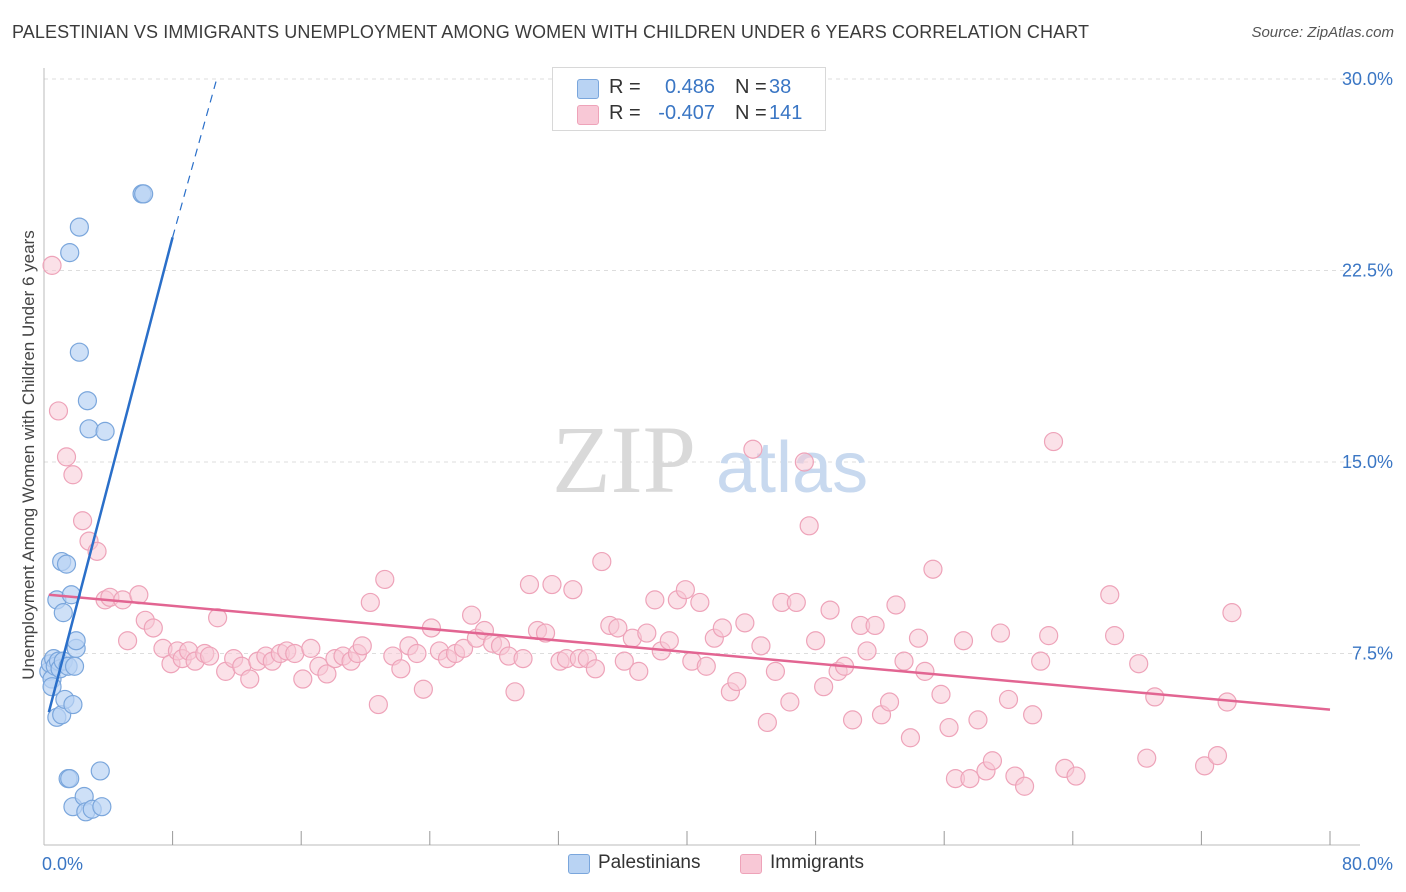 The width and height of the screenshot is (1406, 892). What do you see at coordinates (1322, 32) in the screenshot?
I see `source-label: Source: ZipAtlas.com` at bounding box center [1322, 32].